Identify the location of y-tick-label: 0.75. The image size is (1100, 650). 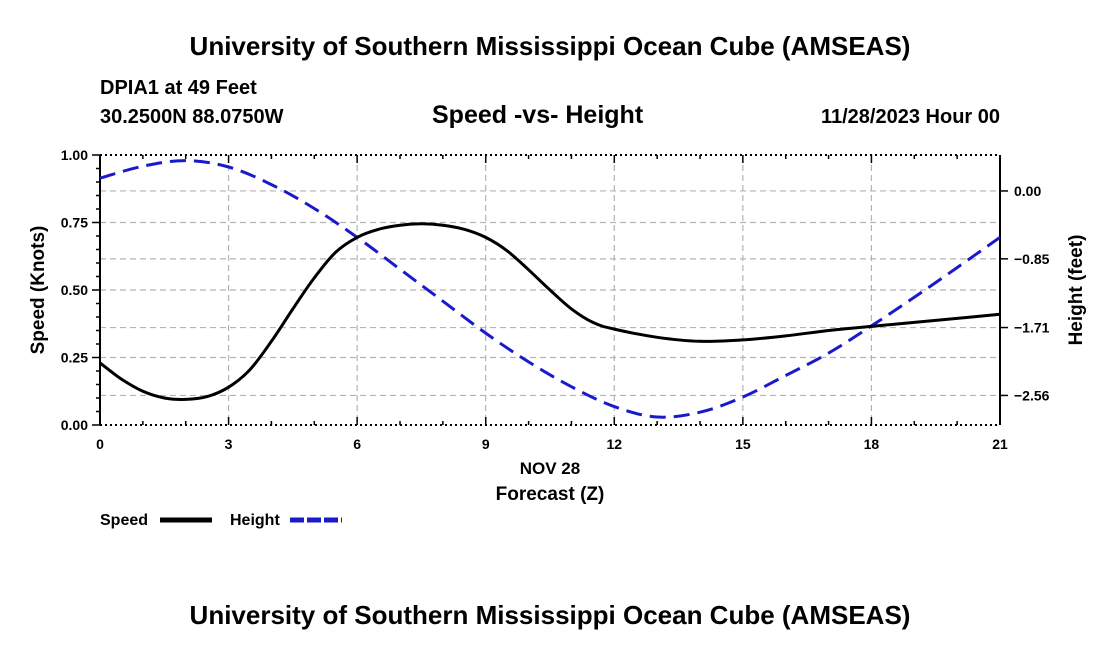
(74, 223).